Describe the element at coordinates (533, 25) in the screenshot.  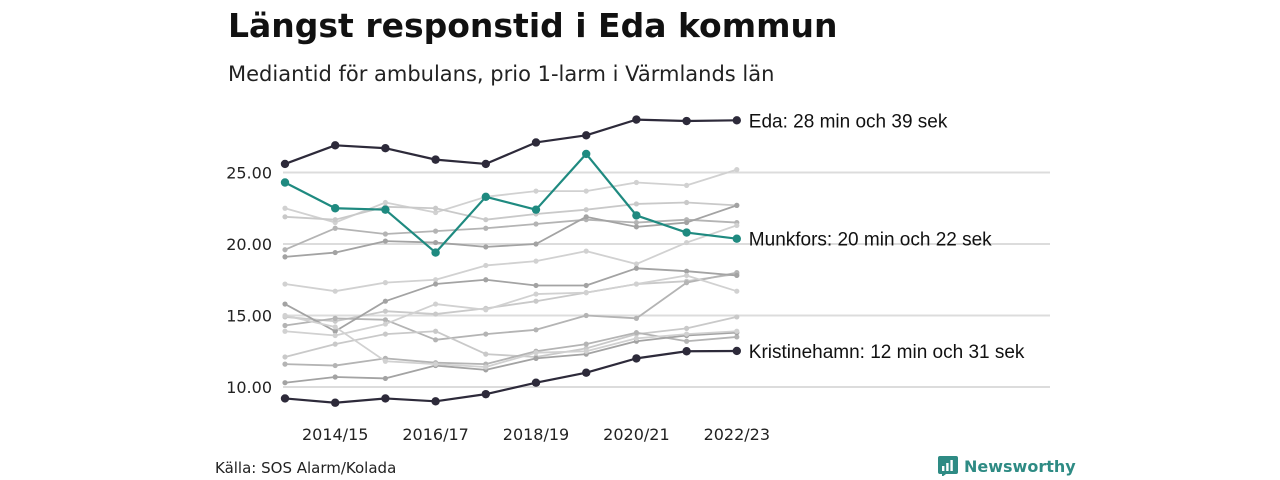
I see `chart-title: Längst responstid i Eda kommun` at that location.